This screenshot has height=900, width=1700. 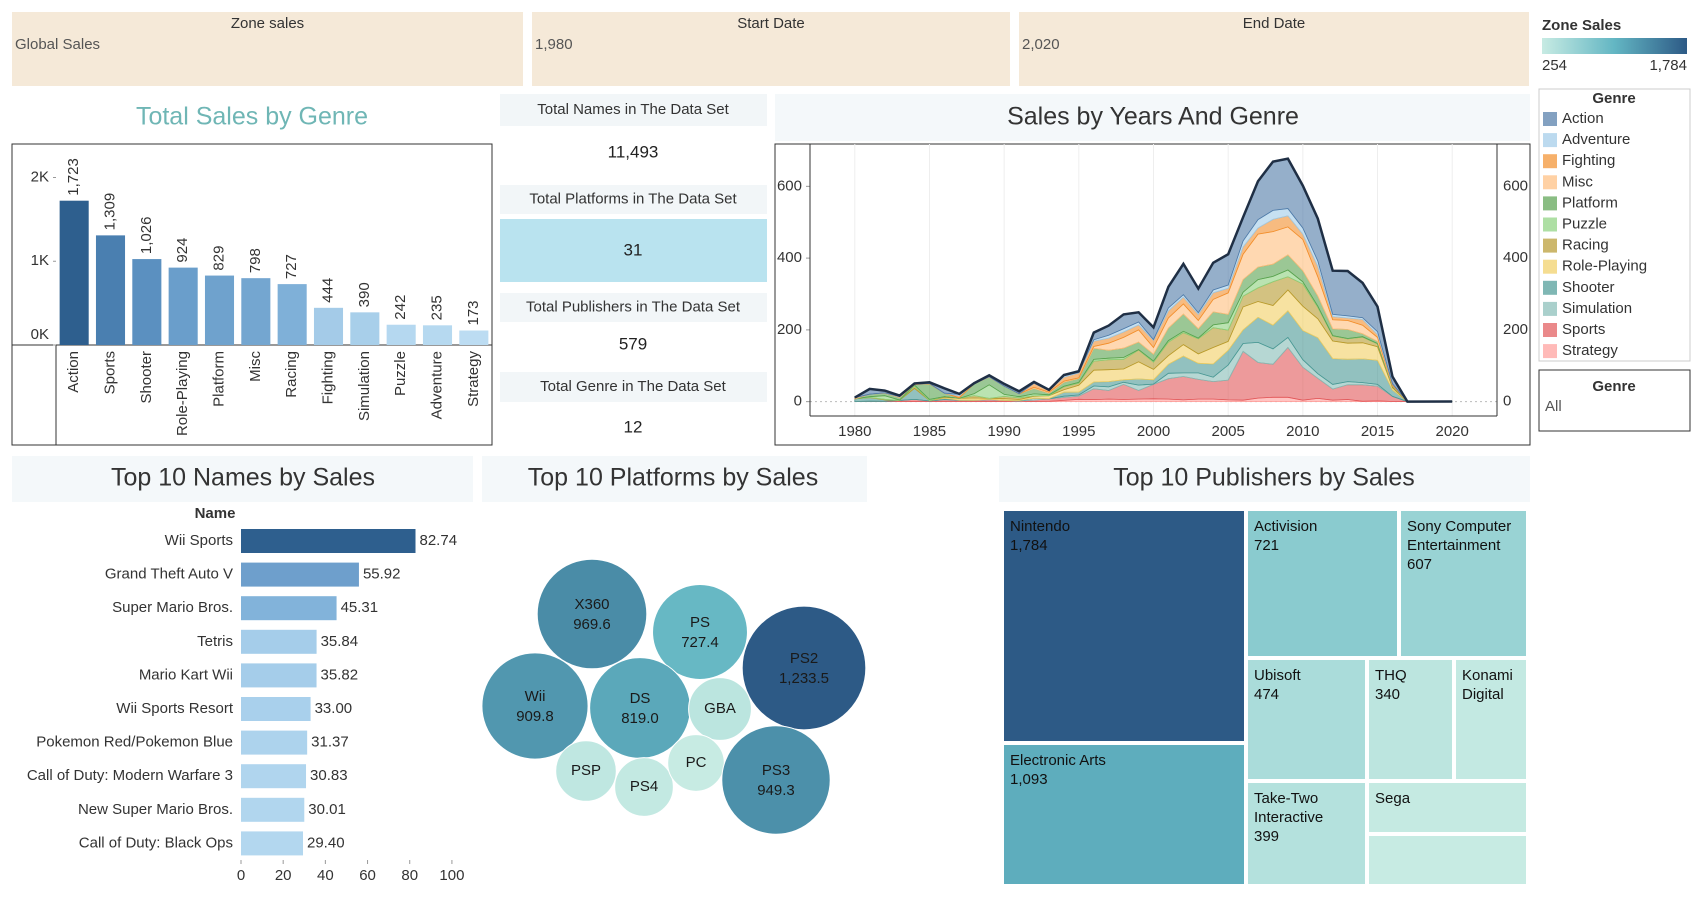 I want to click on filter-value: All, so click(x=1553, y=406).